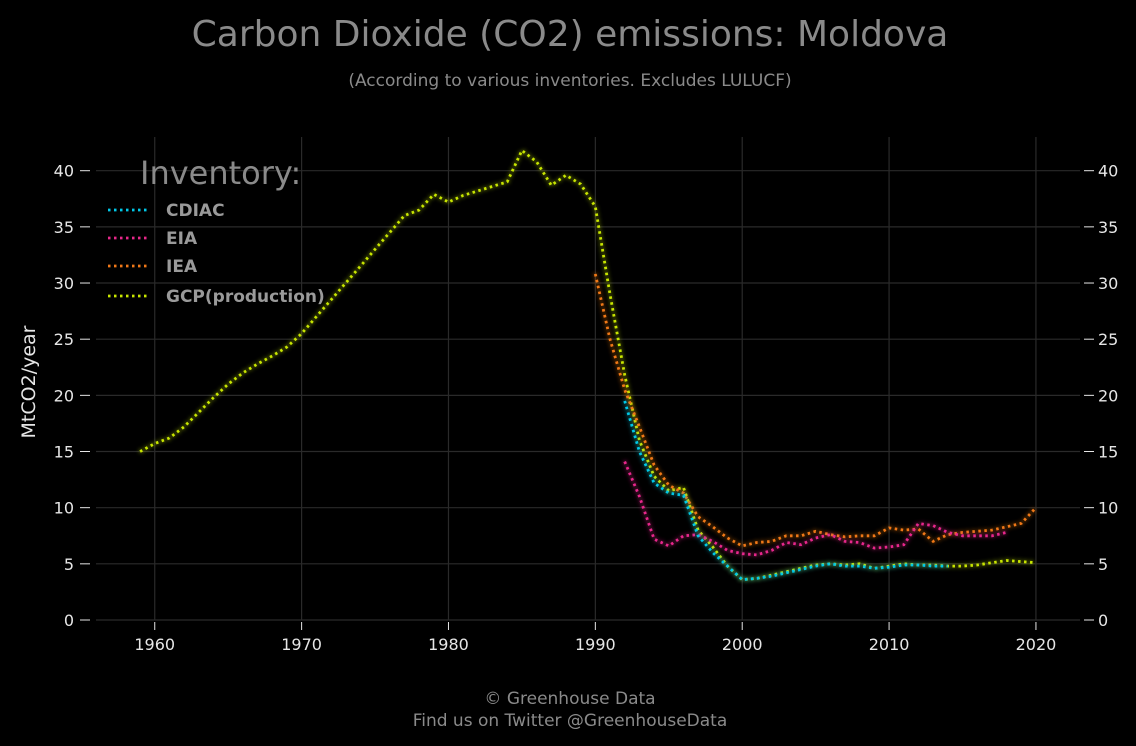 This screenshot has width=1136, height=746. Describe the element at coordinates (69, 620) in the screenshot. I see `y-tick-label-left: 0` at that location.